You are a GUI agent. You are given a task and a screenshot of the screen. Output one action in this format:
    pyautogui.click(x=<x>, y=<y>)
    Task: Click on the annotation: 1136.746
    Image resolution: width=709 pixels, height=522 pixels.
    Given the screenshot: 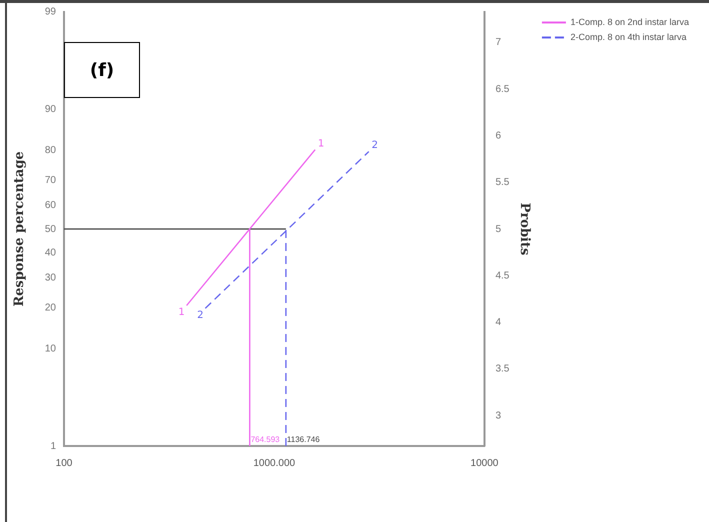 What is the action you would take?
    pyautogui.click(x=303, y=439)
    